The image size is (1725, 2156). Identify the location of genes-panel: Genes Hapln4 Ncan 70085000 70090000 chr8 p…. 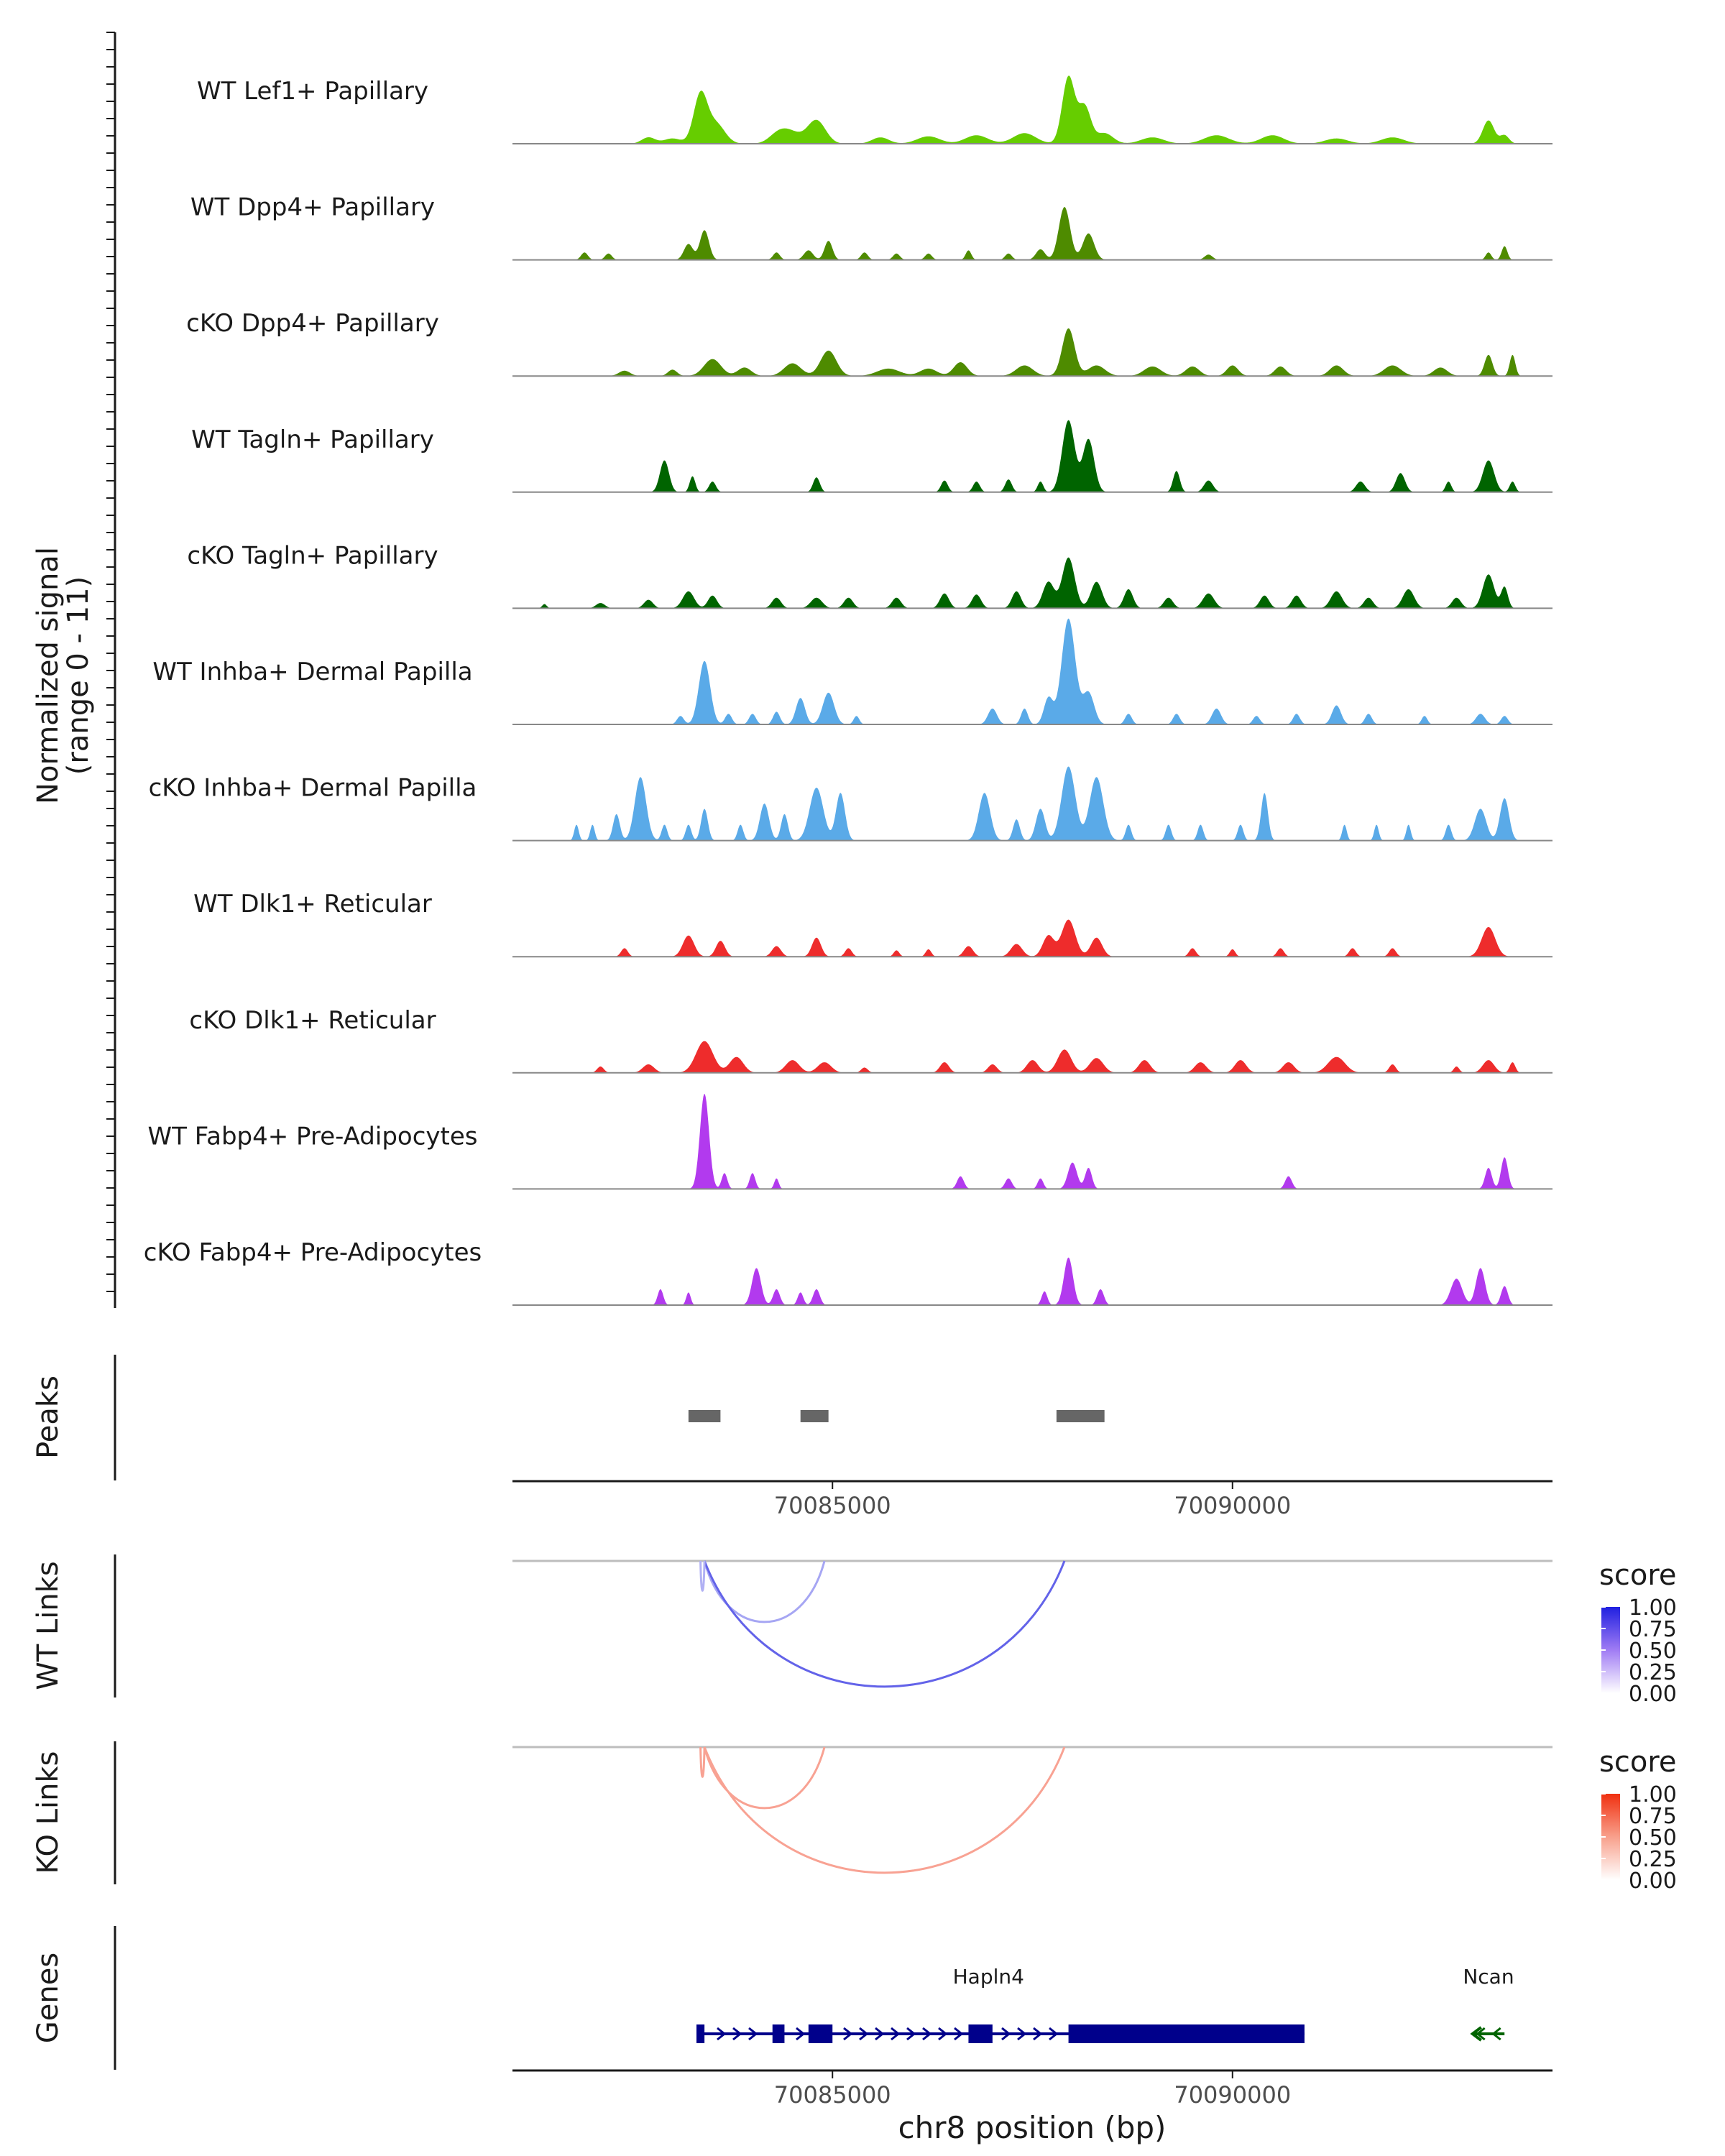
(792, 2036).